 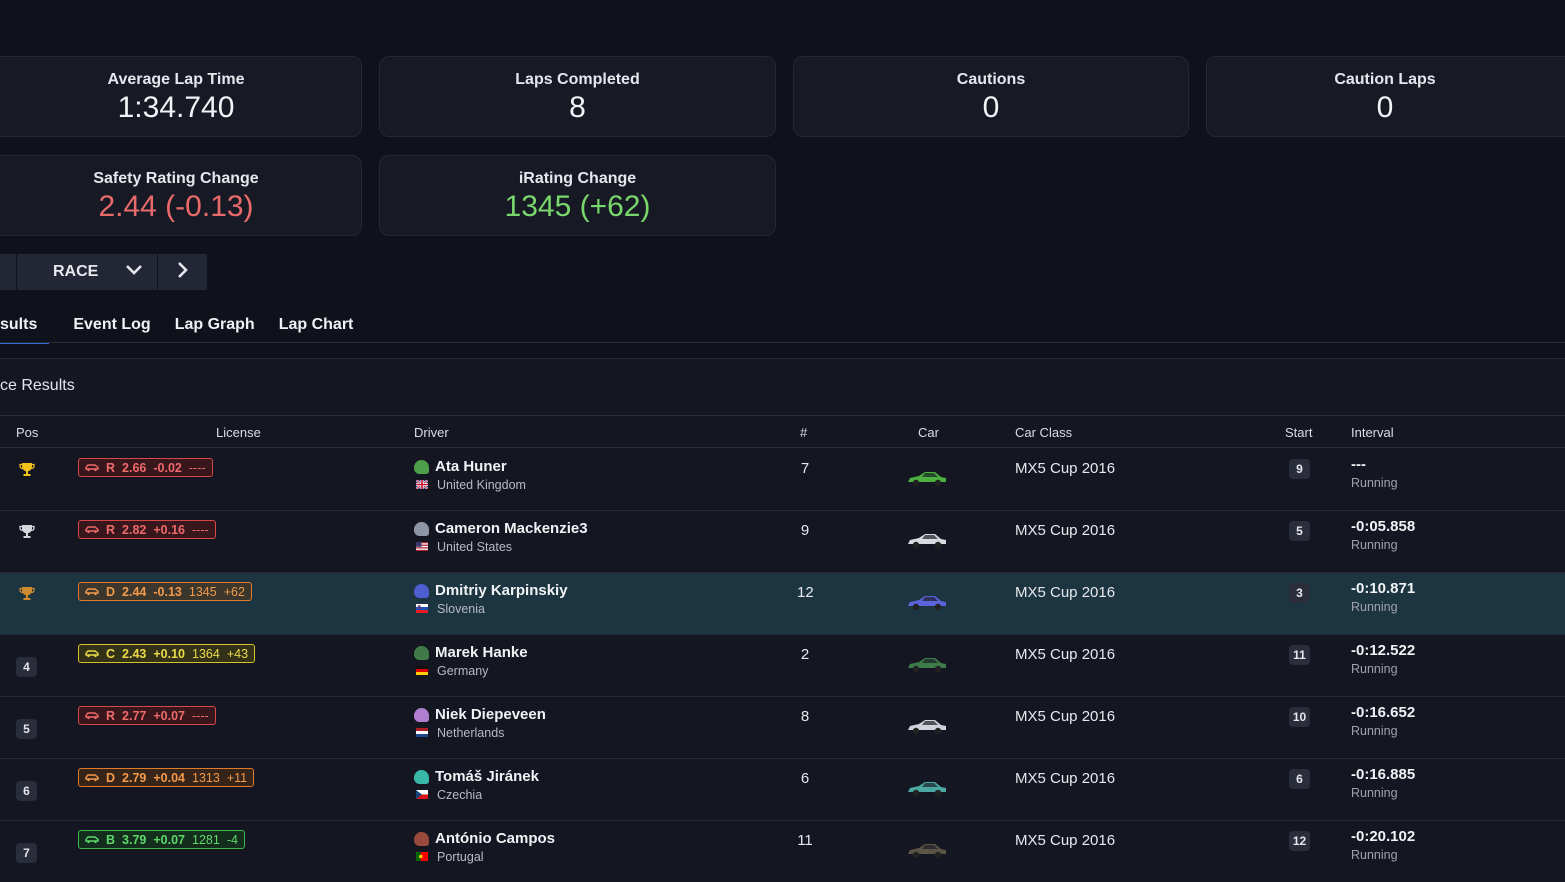 What do you see at coordinates (1299, 531) in the screenshot?
I see `start-position-badge: 5` at bounding box center [1299, 531].